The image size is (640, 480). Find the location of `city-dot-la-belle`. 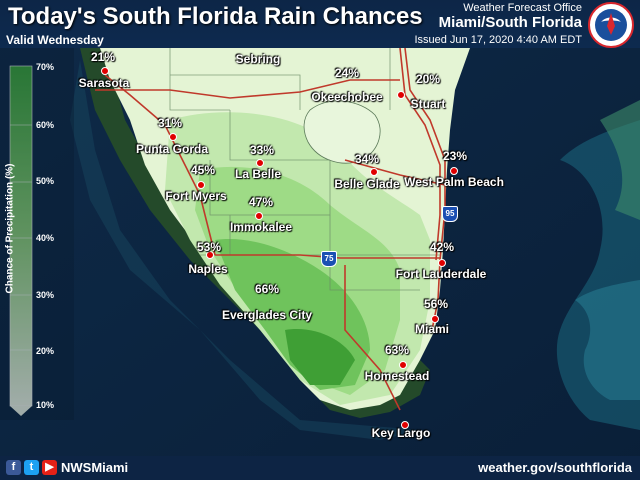

city-dot-la-belle is located at coordinates (260, 163).